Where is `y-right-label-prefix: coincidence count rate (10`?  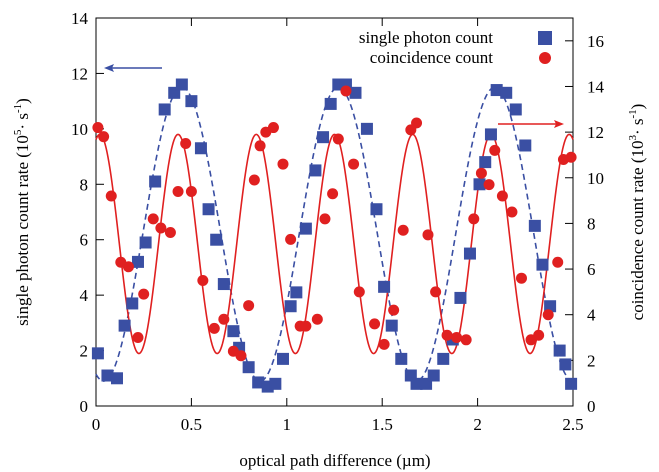 y-right-label-prefix: coincidence count rate (10 is located at coordinates (637, 231).